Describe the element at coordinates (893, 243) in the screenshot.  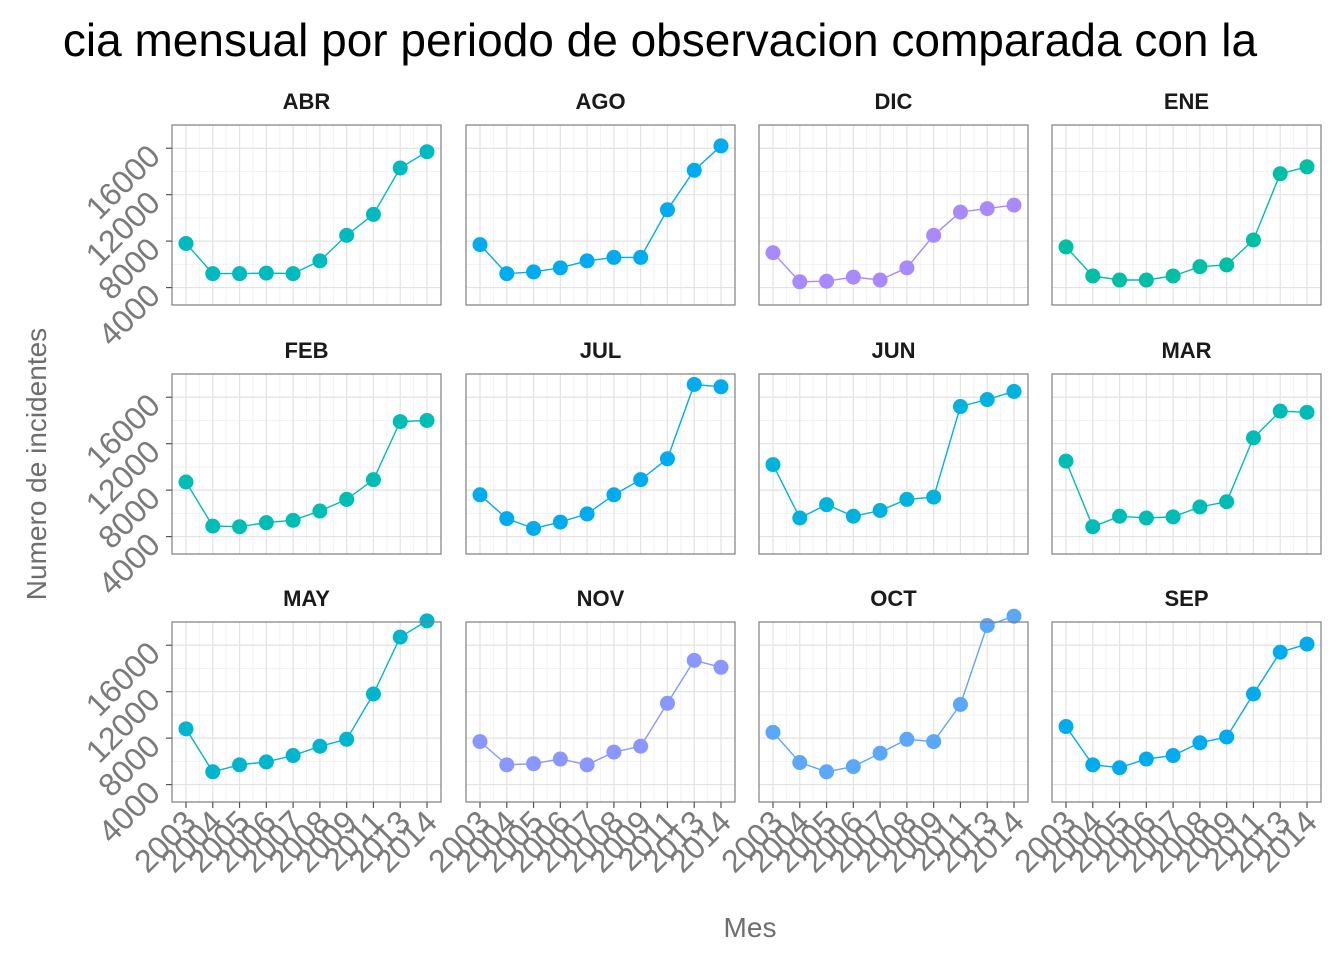
I see `series-line-dic` at that location.